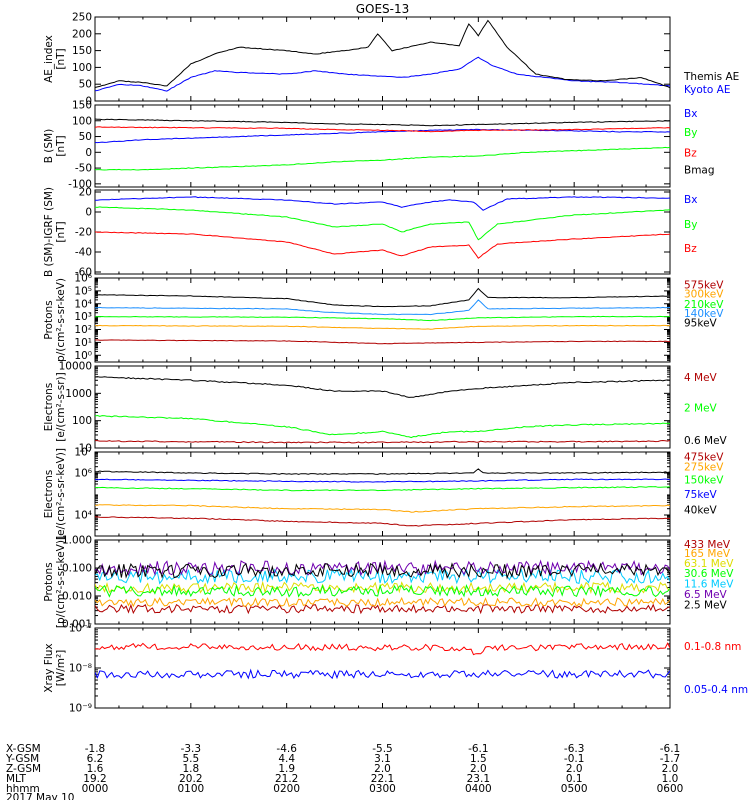 This screenshot has width=750, height=805. Describe the element at coordinates (16, 779) in the screenshot. I see `orbit-row-label: MLT` at that location.